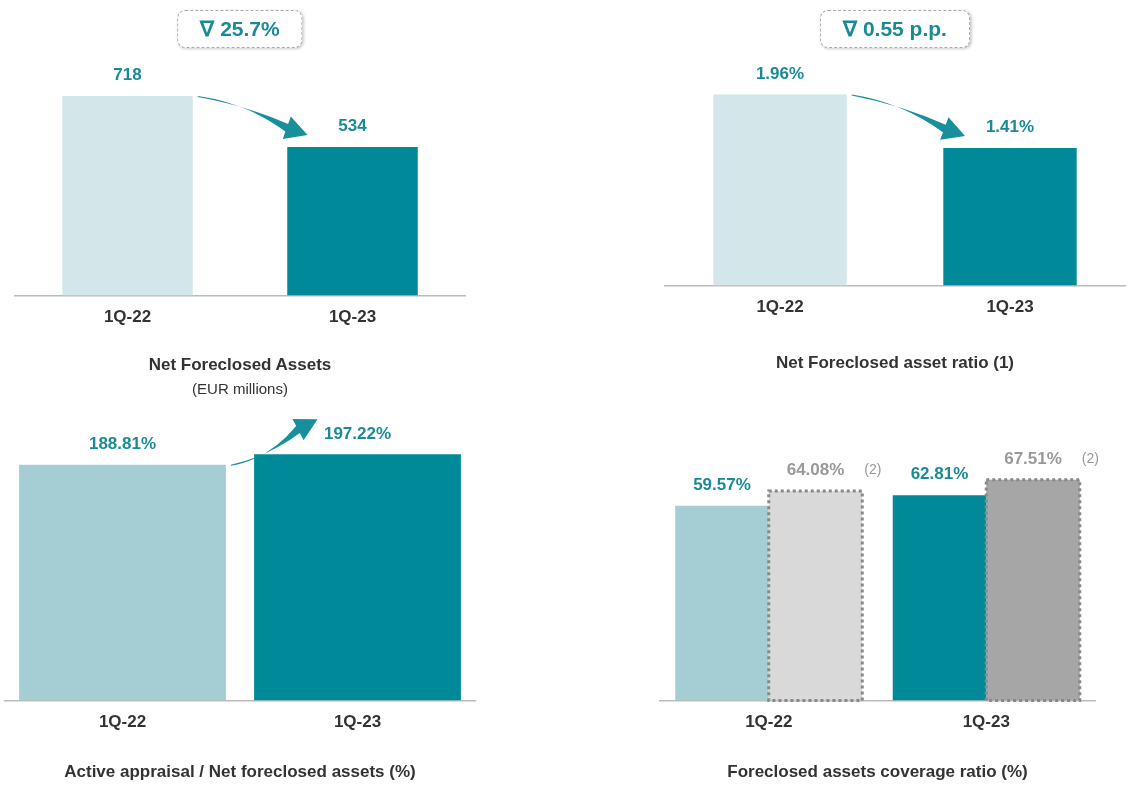 Image resolution: width=1130 pixels, height=789 pixels. I want to click on text: ∇ 0.55 p.p., so click(895, 29).